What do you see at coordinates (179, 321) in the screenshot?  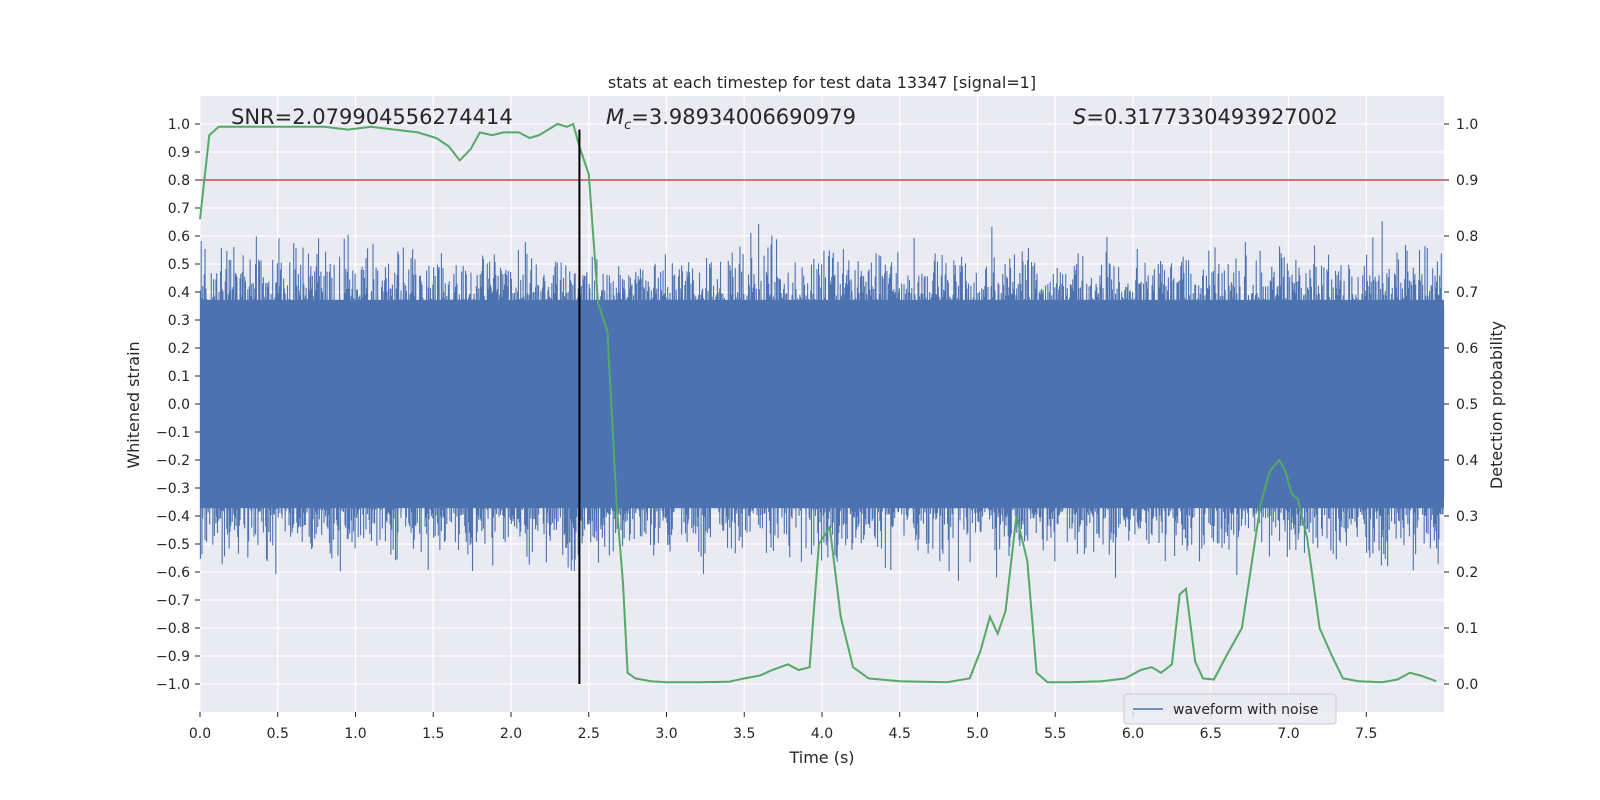 I see `y-tick-label: 0.3` at bounding box center [179, 321].